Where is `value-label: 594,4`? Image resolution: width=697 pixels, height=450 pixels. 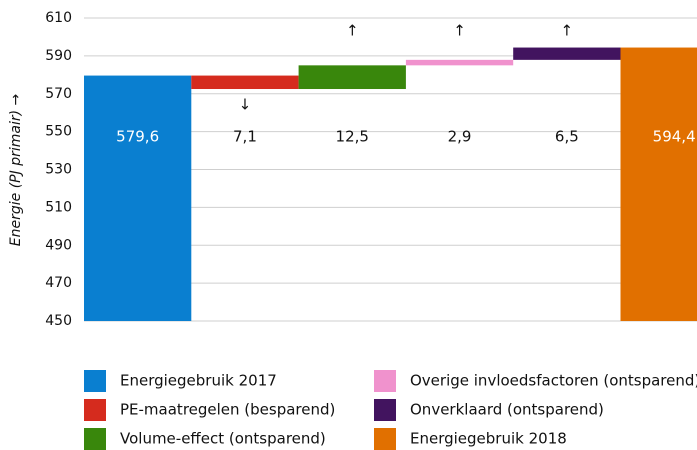 value-label: 594,4 is located at coordinates (674, 137).